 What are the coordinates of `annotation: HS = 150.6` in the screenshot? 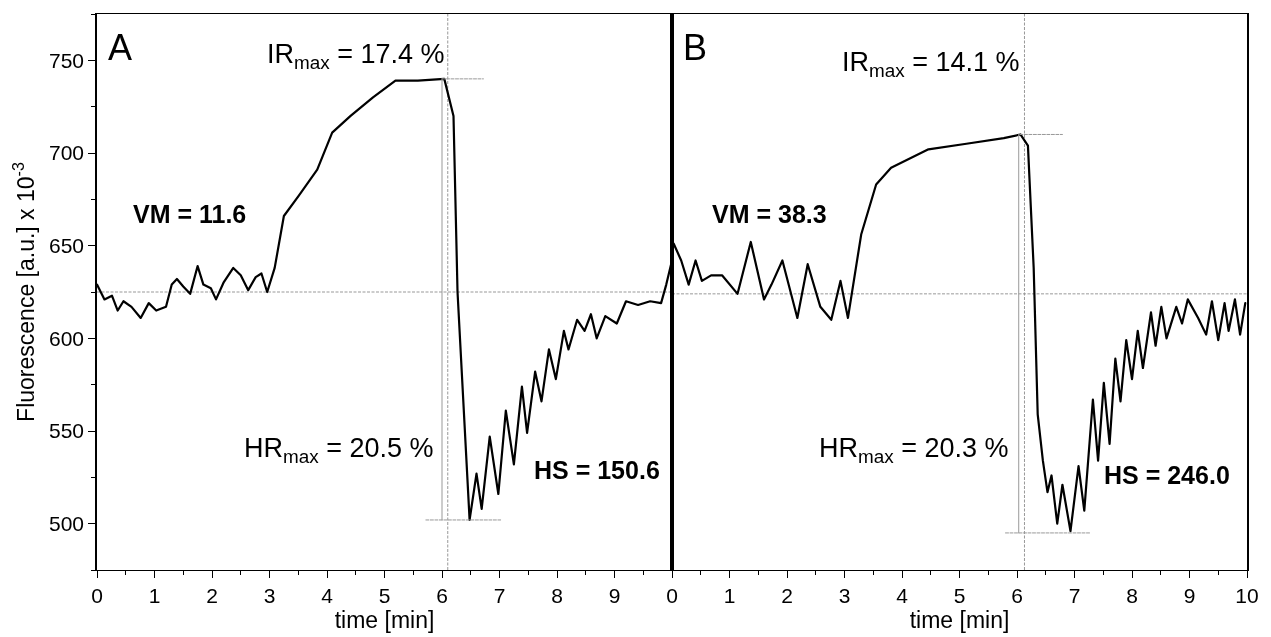 It's located at (597, 470).